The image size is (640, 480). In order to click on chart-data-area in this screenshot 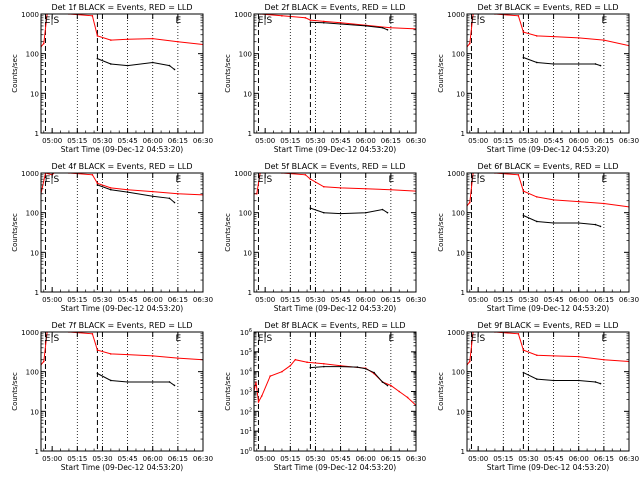, I will do `click(335, 232)`.